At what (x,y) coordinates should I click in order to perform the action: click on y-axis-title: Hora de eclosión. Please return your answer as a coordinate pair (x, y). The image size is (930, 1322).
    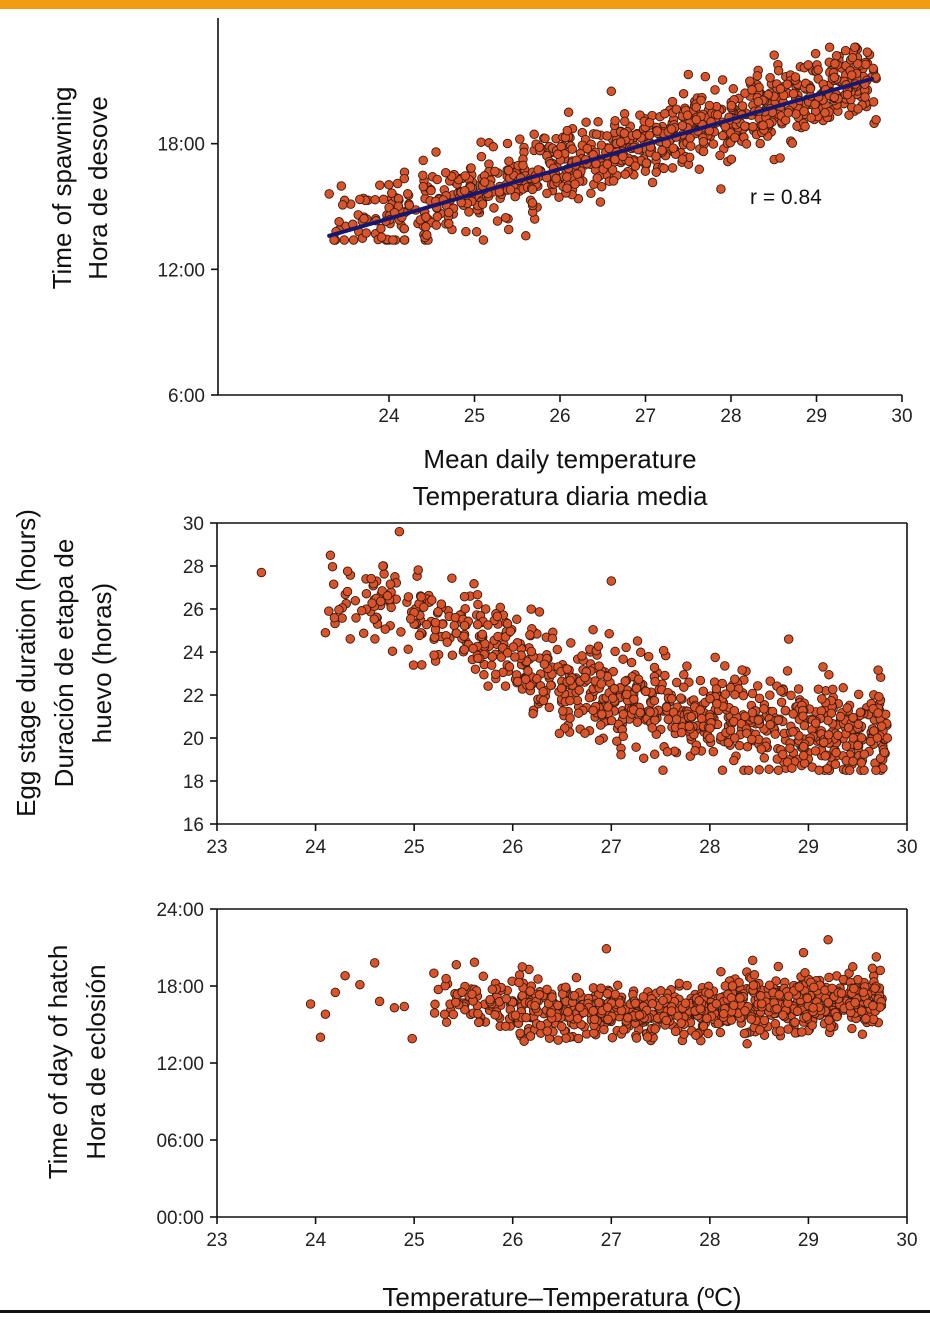
    Looking at the image, I should click on (96, 1061).